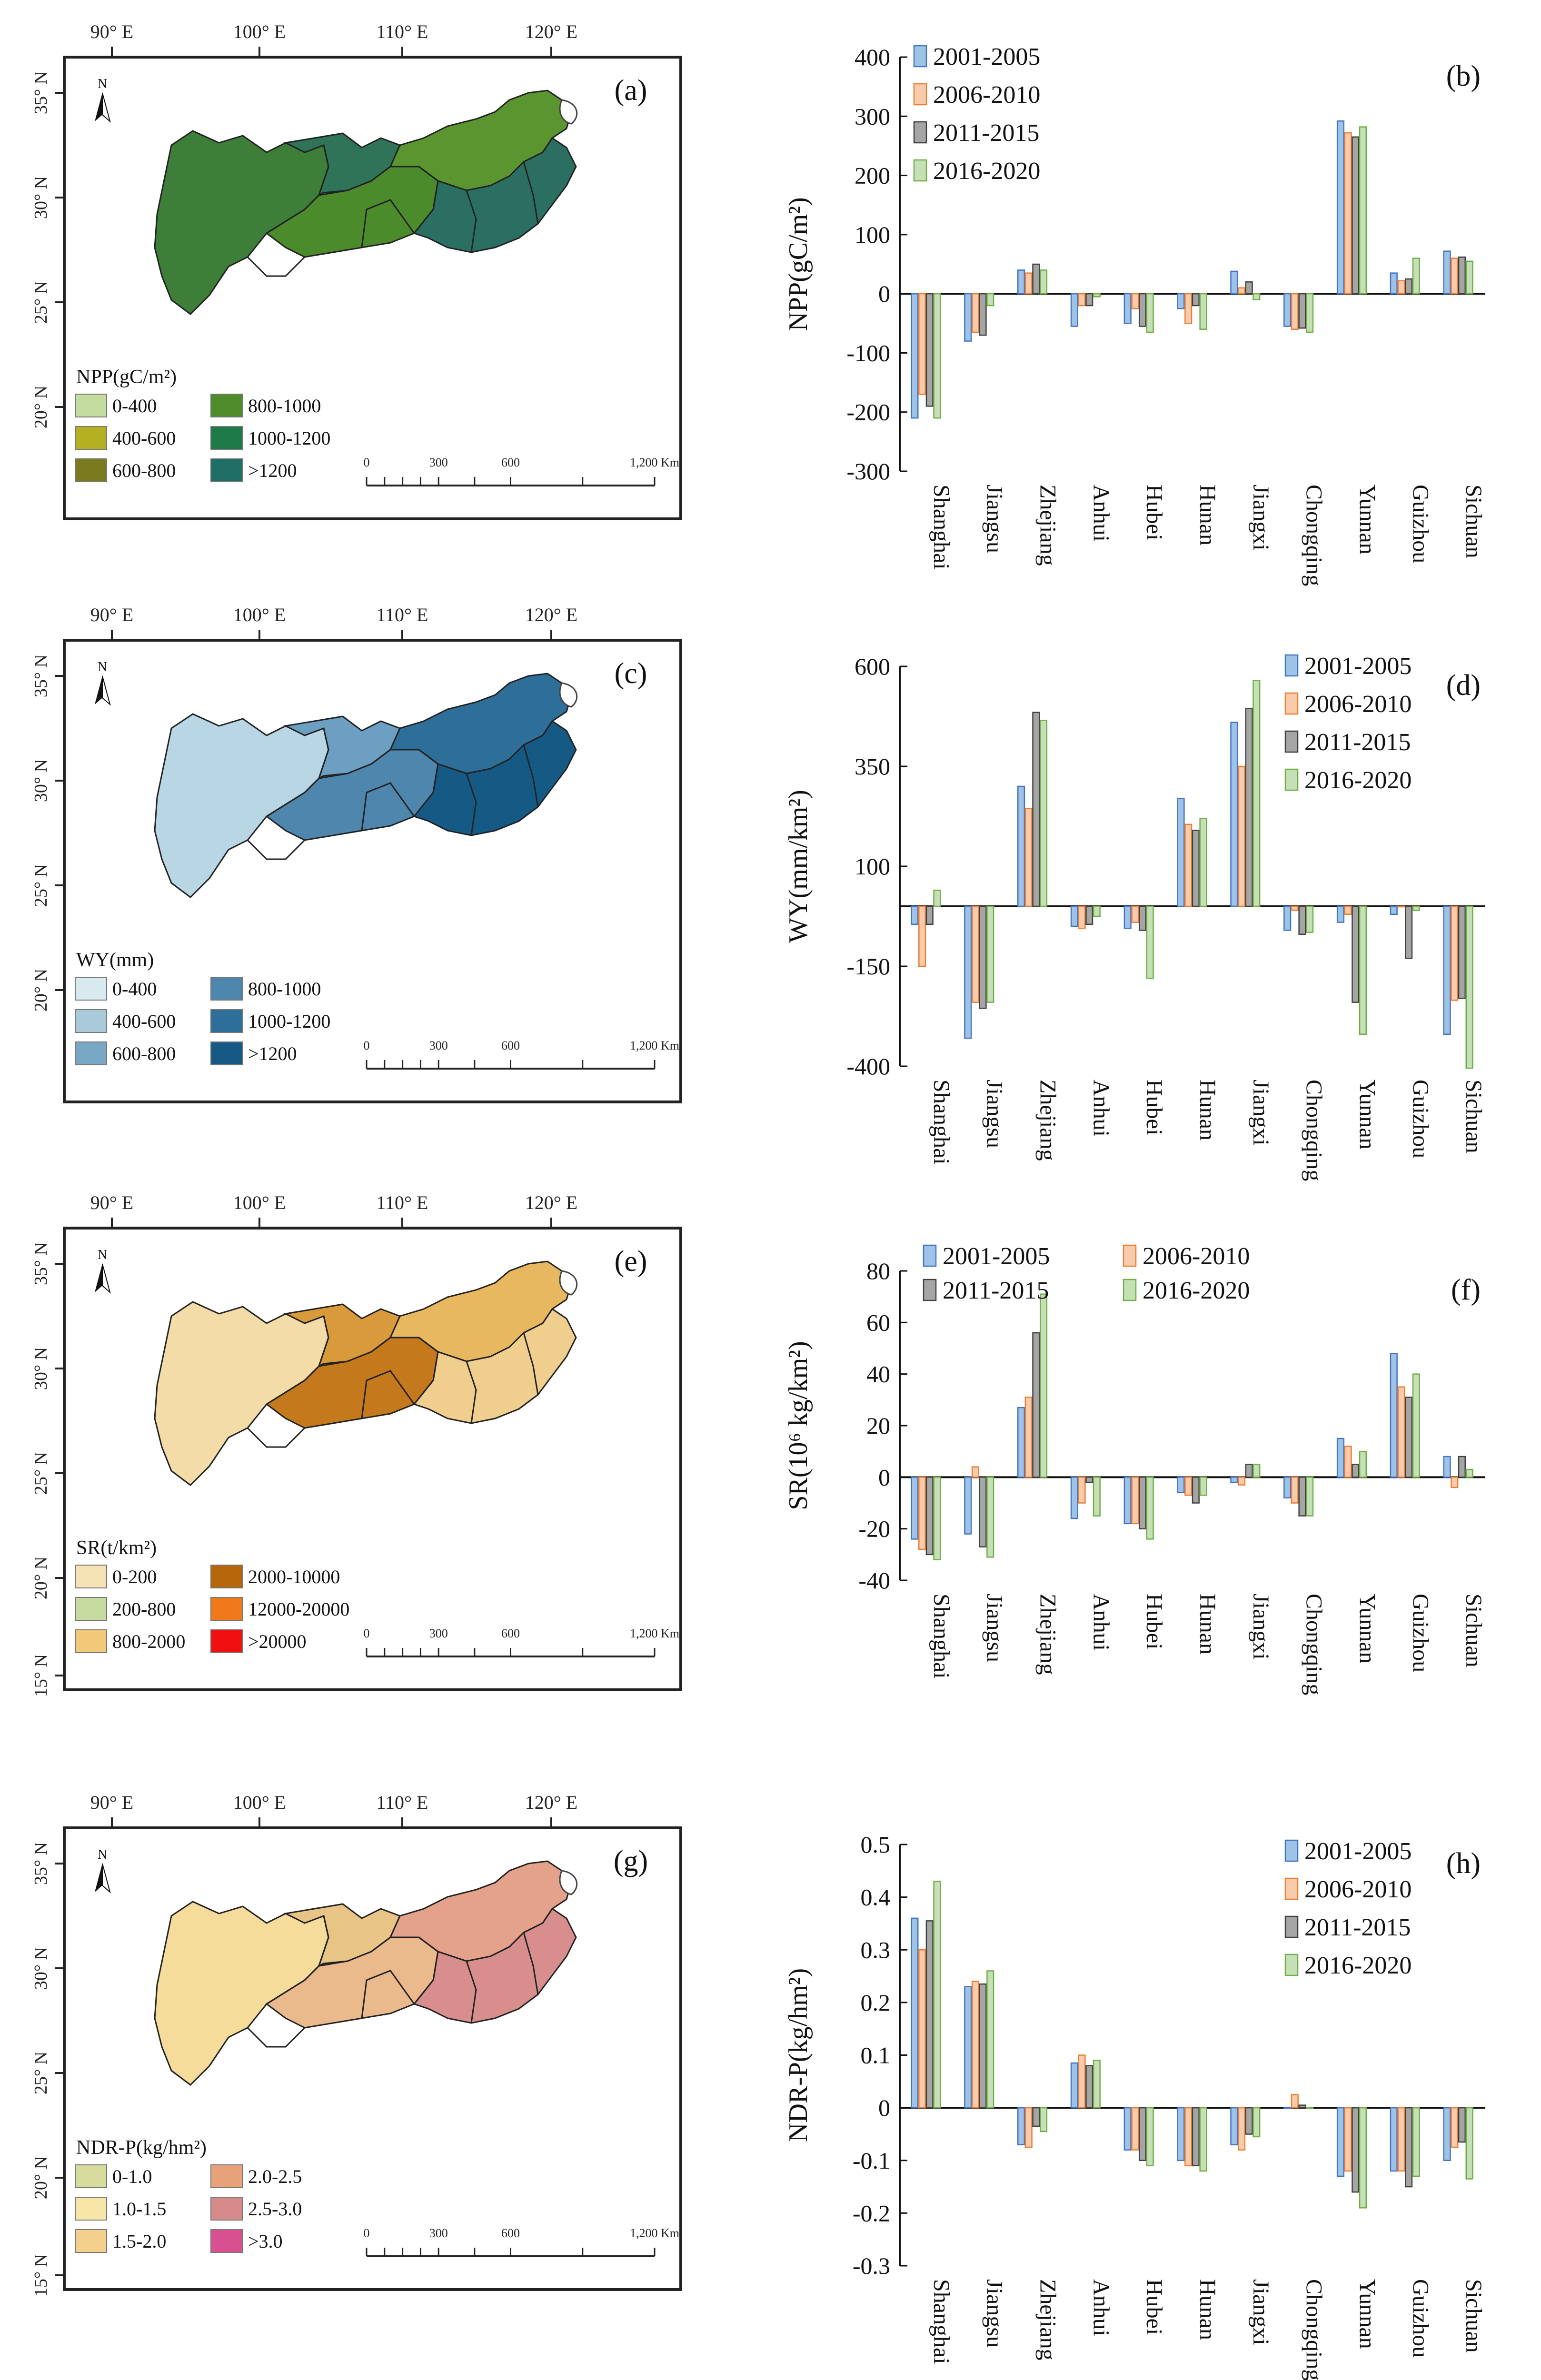  What do you see at coordinates (366, 1373) in the screenshot?
I see `study-area` at bounding box center [366, 1373].